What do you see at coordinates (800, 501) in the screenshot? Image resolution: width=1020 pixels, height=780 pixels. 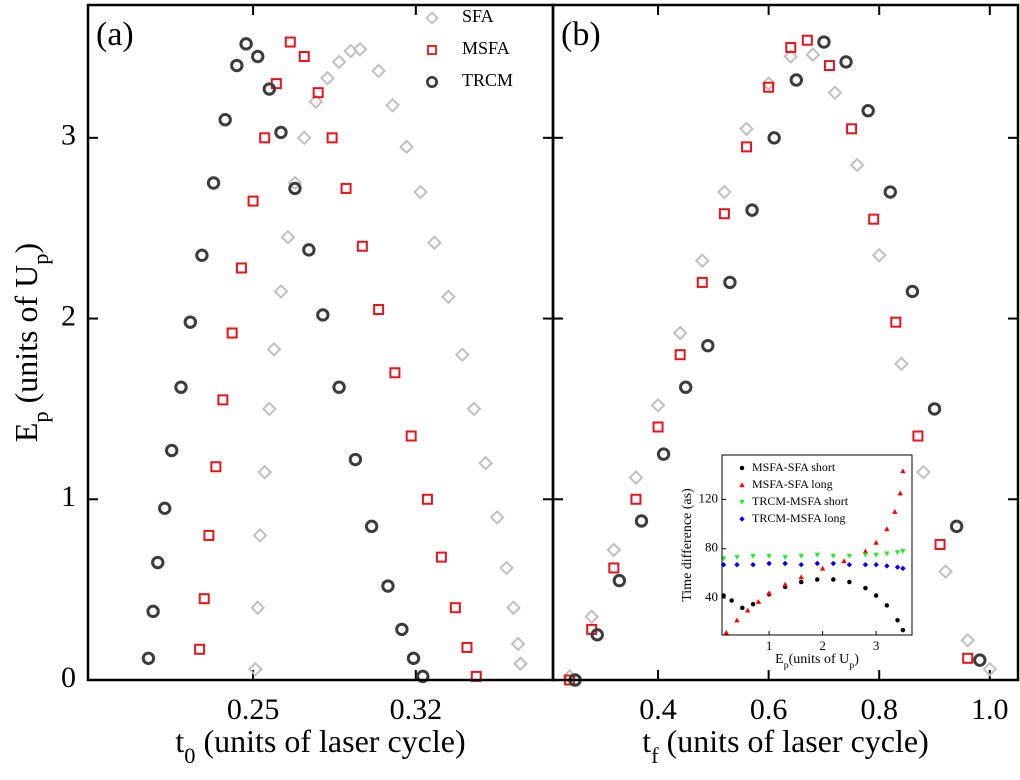 I see `legend-label: TRCM-MSFA short` at bounding box center [800, 501].